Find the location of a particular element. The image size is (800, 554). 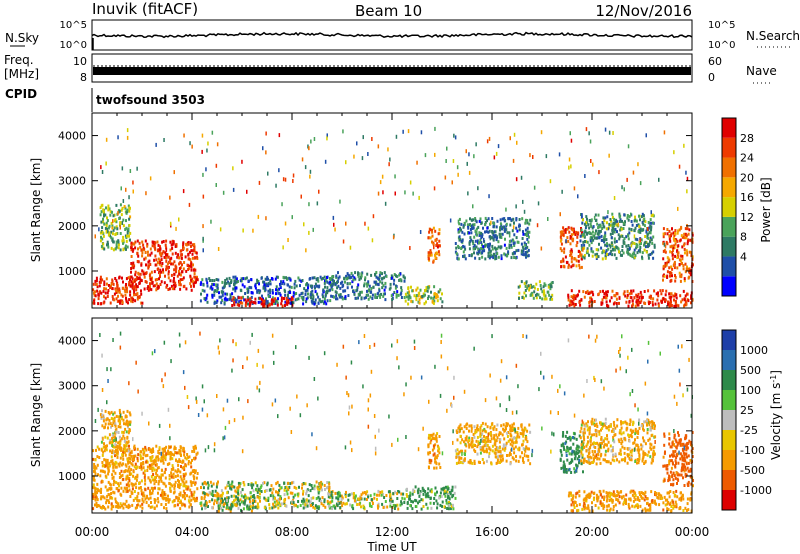

colorbar-frame is located at coordinates (729, 207).